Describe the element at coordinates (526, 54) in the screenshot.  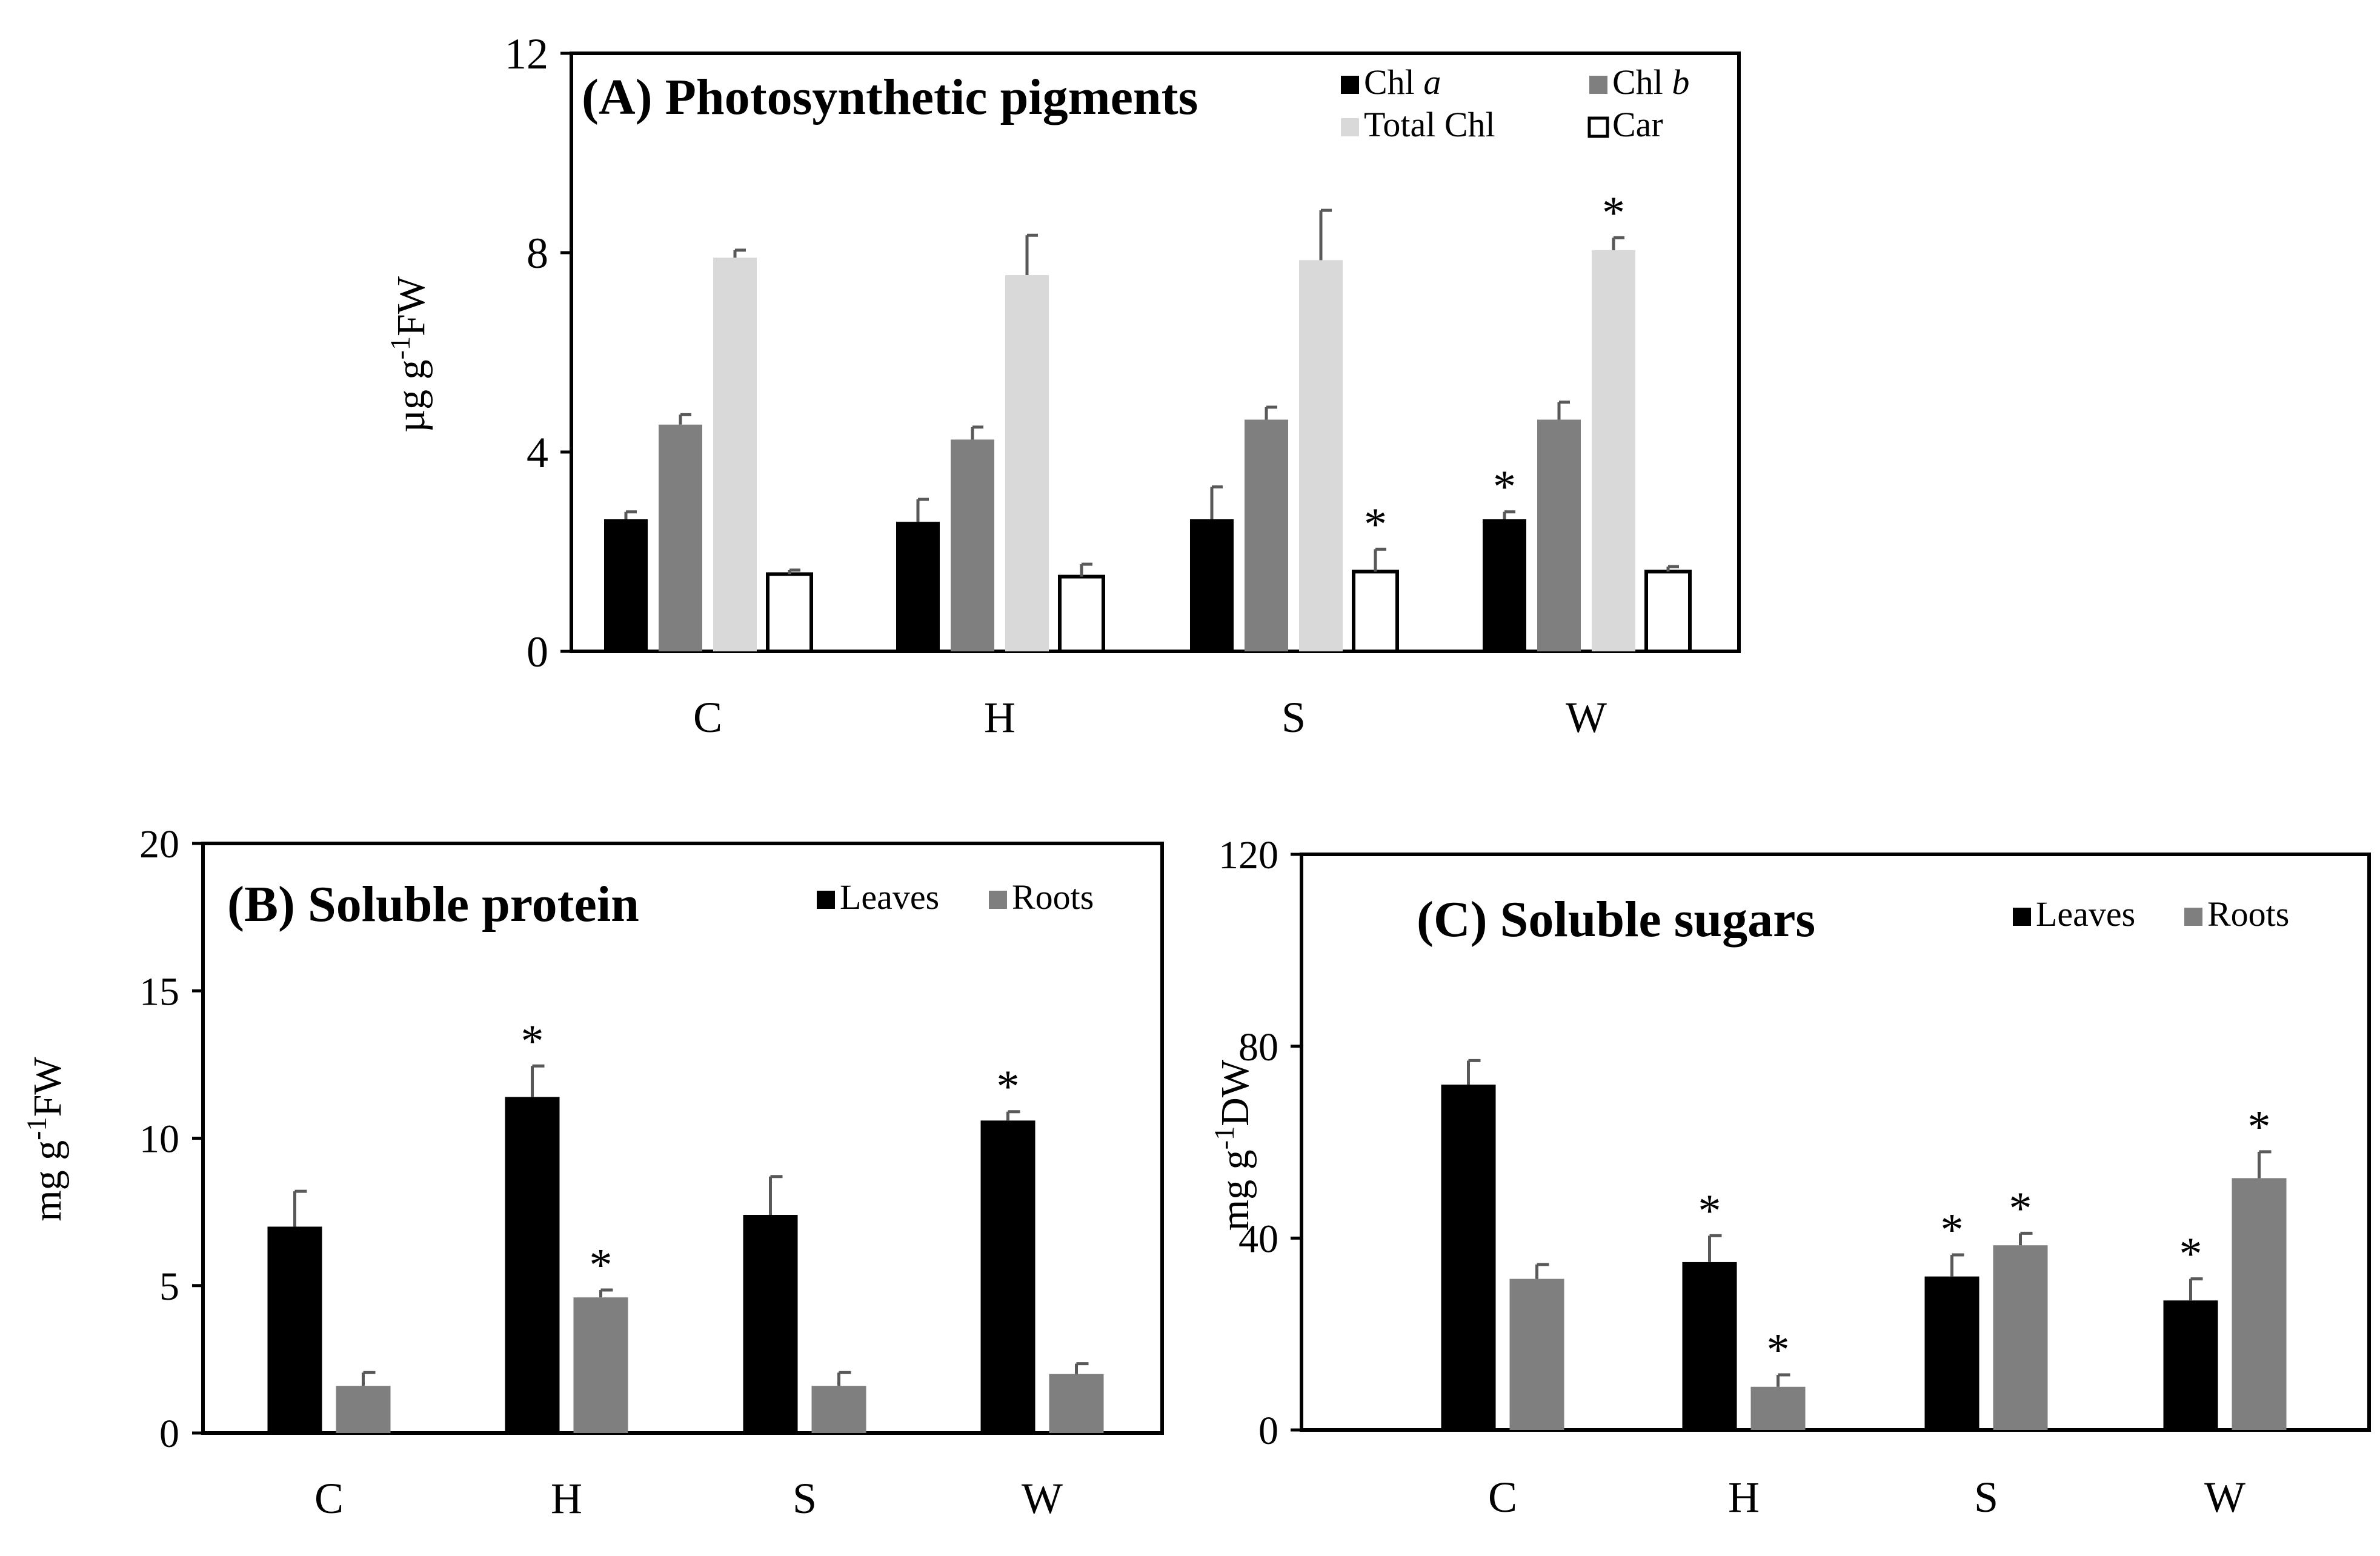
I see `y-tick-label: 12` at that location.